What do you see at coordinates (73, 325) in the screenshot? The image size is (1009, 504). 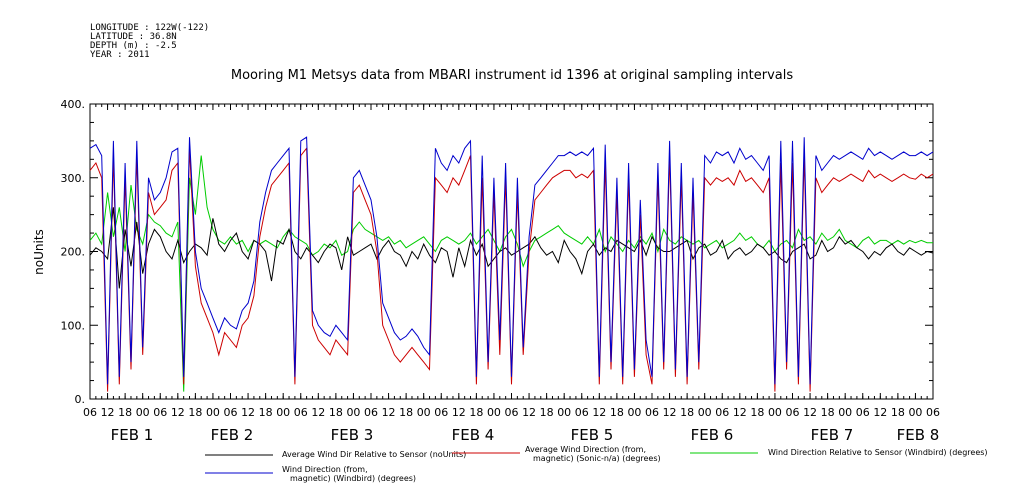 I see `y-tick-label: 100.` at bounding box center [73, 325].